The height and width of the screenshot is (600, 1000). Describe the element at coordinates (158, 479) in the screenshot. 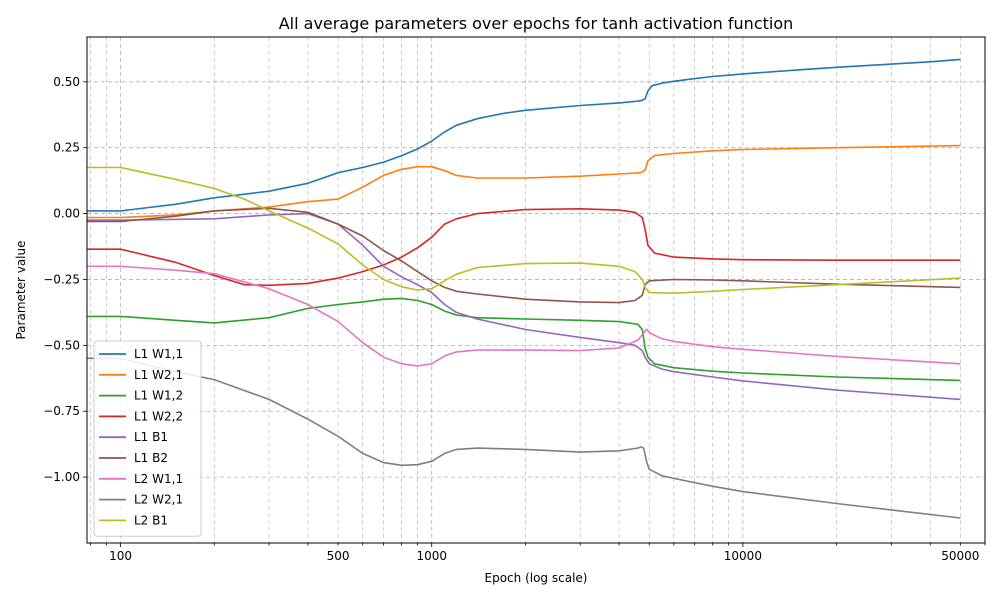

I see `legend-label: L2 W1,1` at that location.